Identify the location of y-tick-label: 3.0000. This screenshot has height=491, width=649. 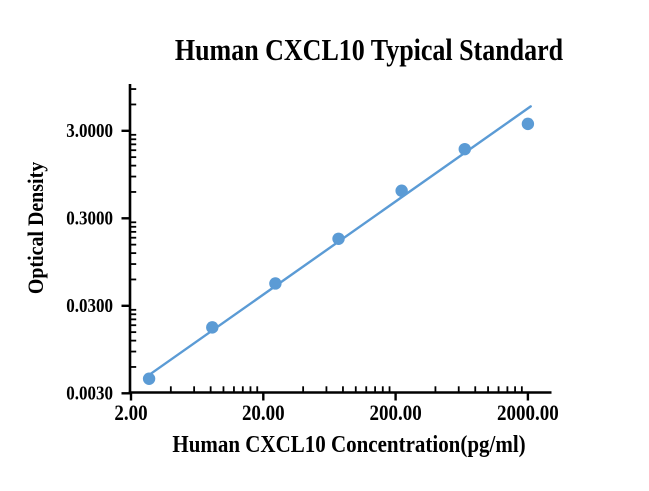
(89, 131).